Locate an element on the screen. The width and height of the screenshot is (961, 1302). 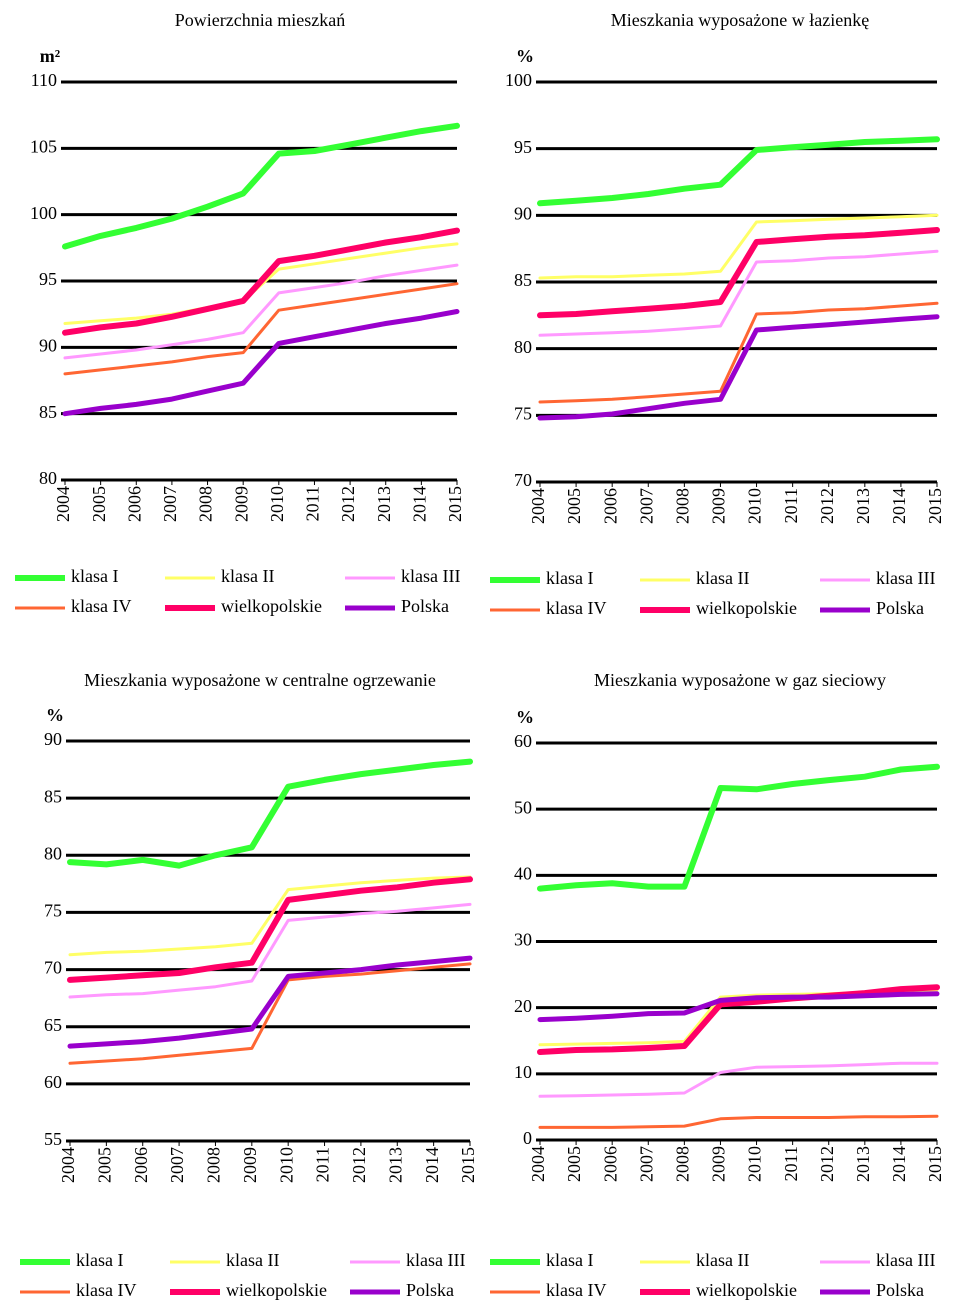
y-tick-label: 110 is located at coordinates (44, 80).